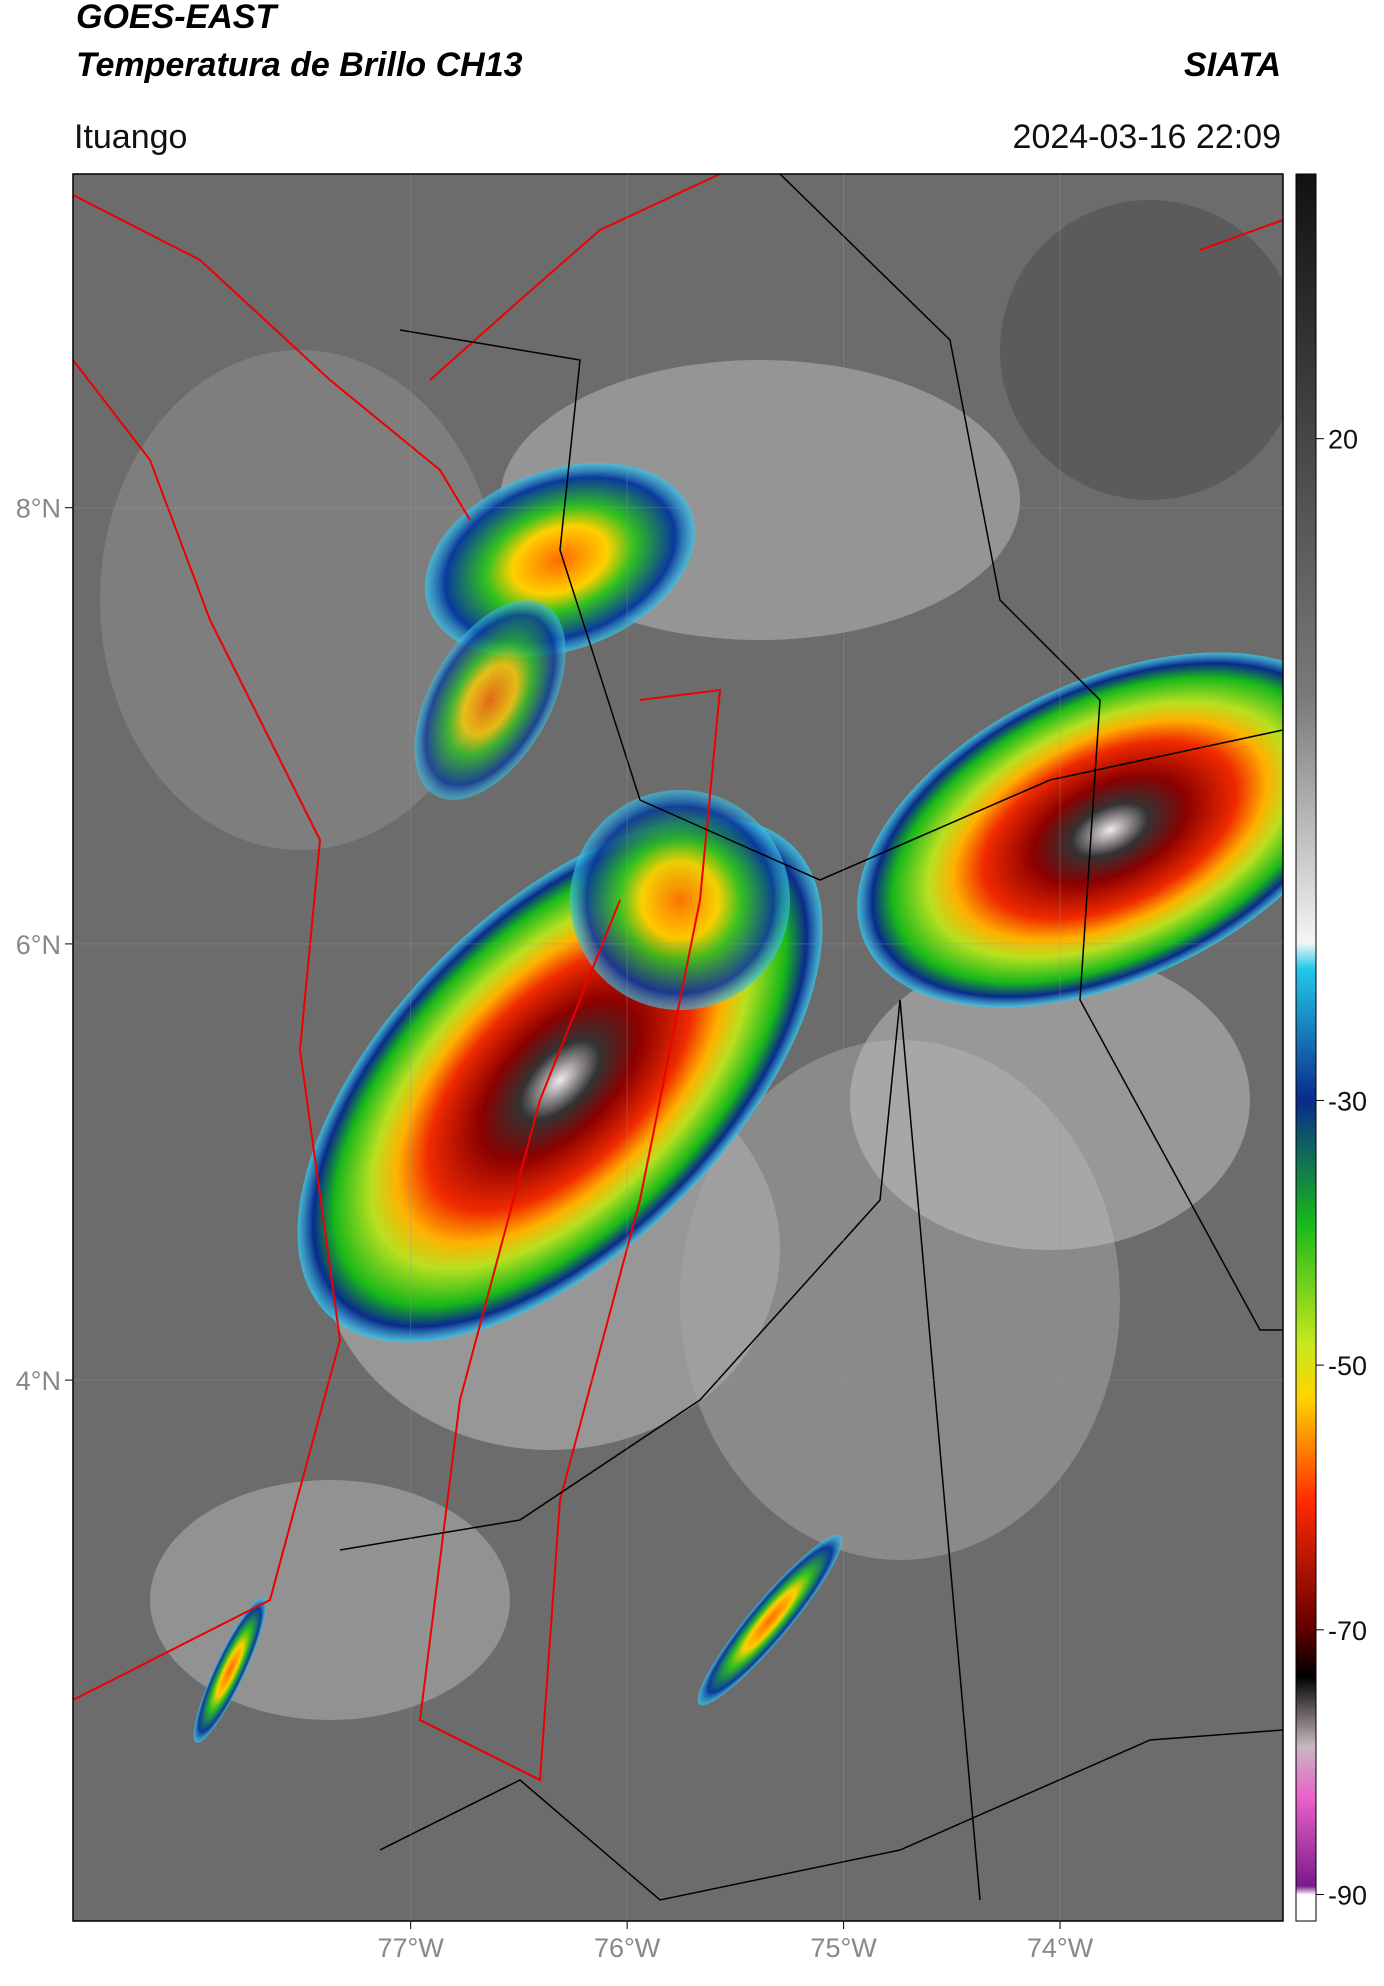  I want to click on location: Ituango, so click(130, 137).